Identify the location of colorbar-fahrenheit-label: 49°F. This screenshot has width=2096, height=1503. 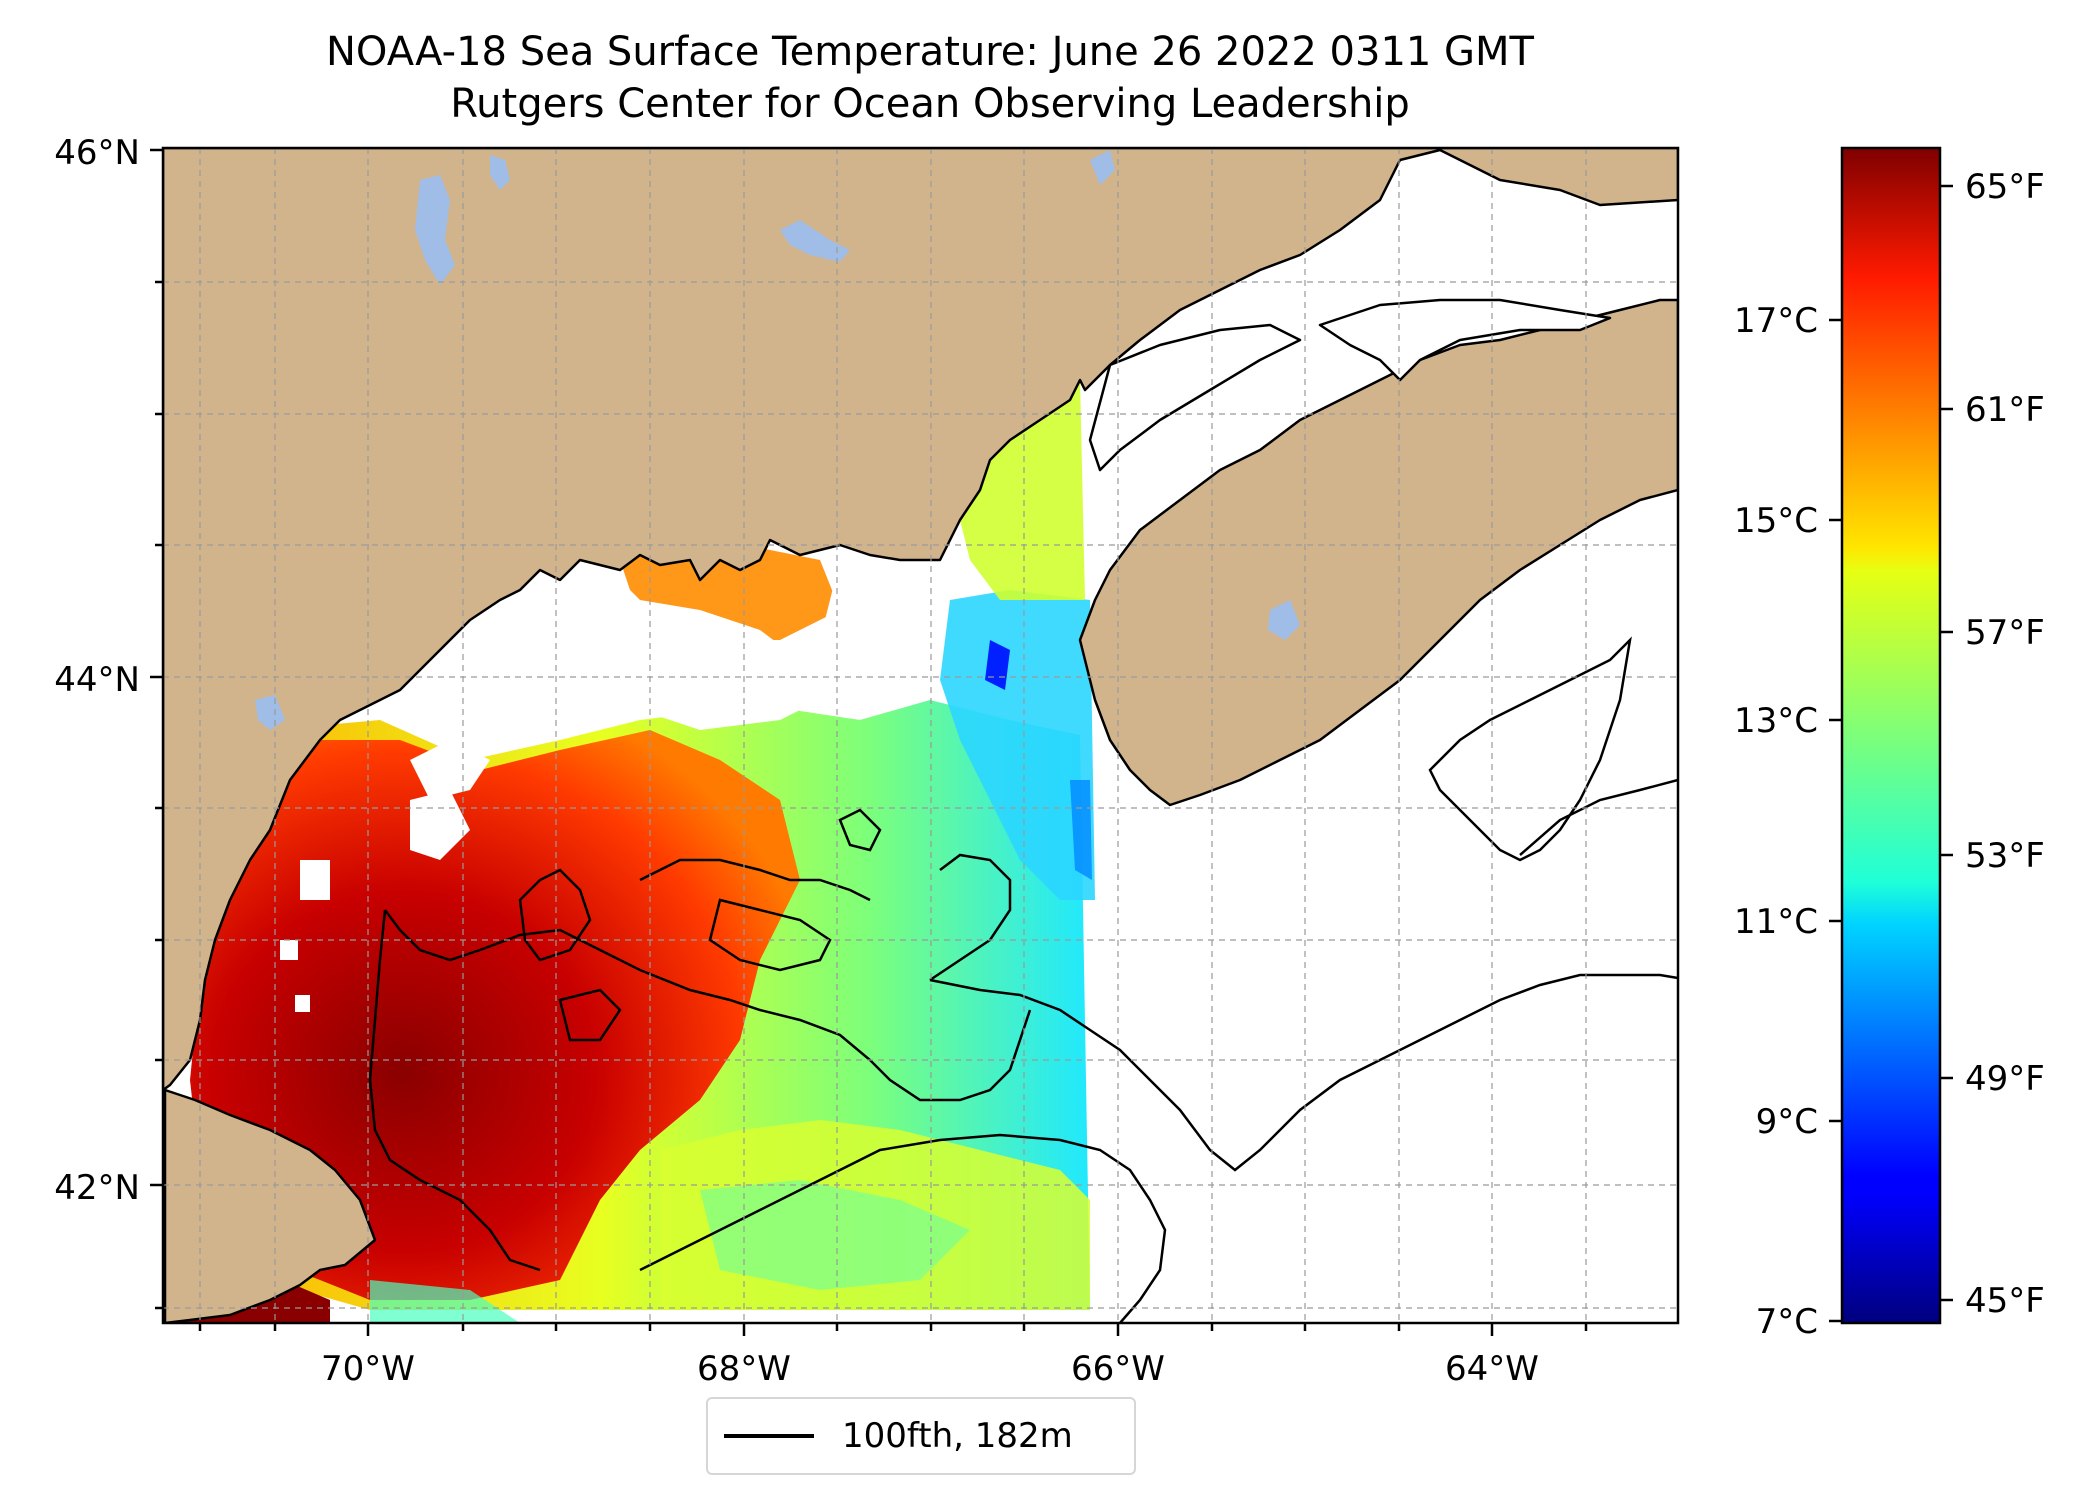
(2005, 1079).